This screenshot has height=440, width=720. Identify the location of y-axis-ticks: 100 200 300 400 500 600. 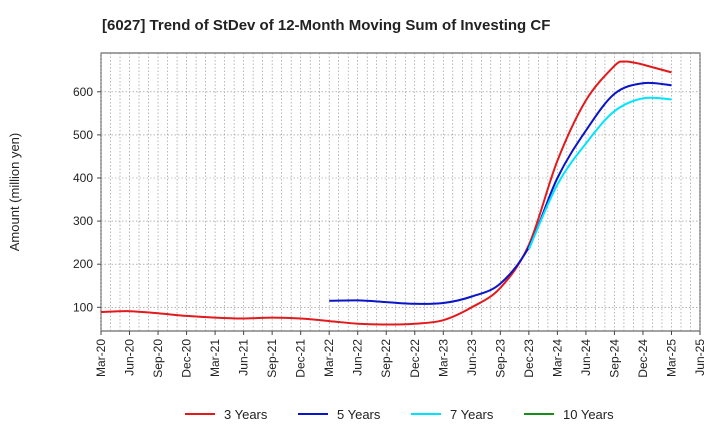
(87, 199).